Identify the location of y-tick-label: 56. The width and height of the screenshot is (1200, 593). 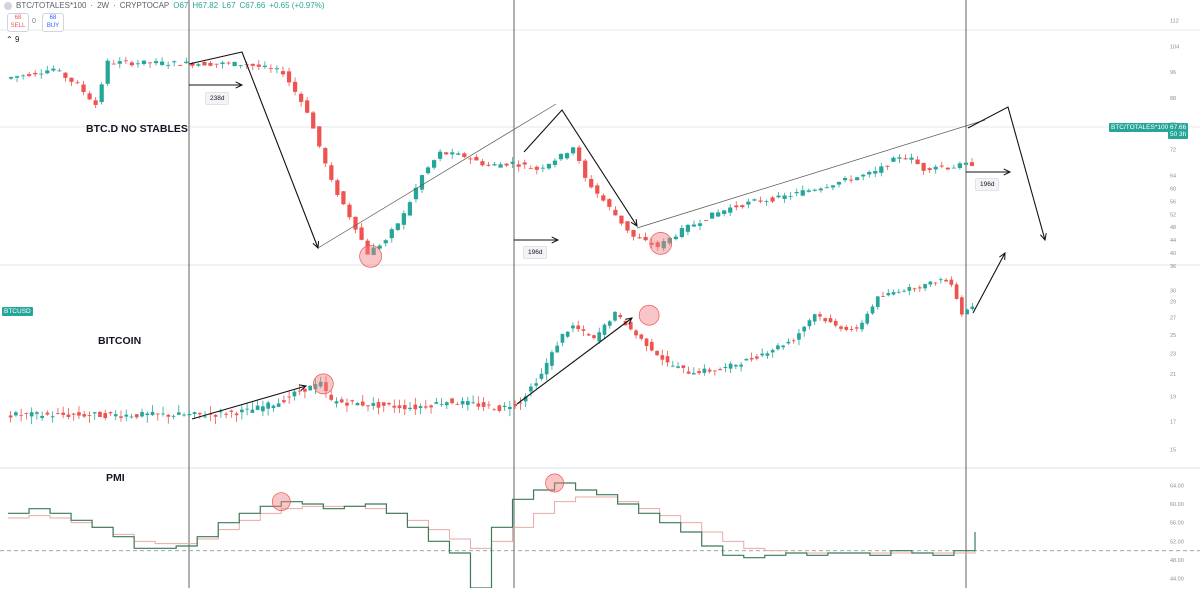
(1173, 202).